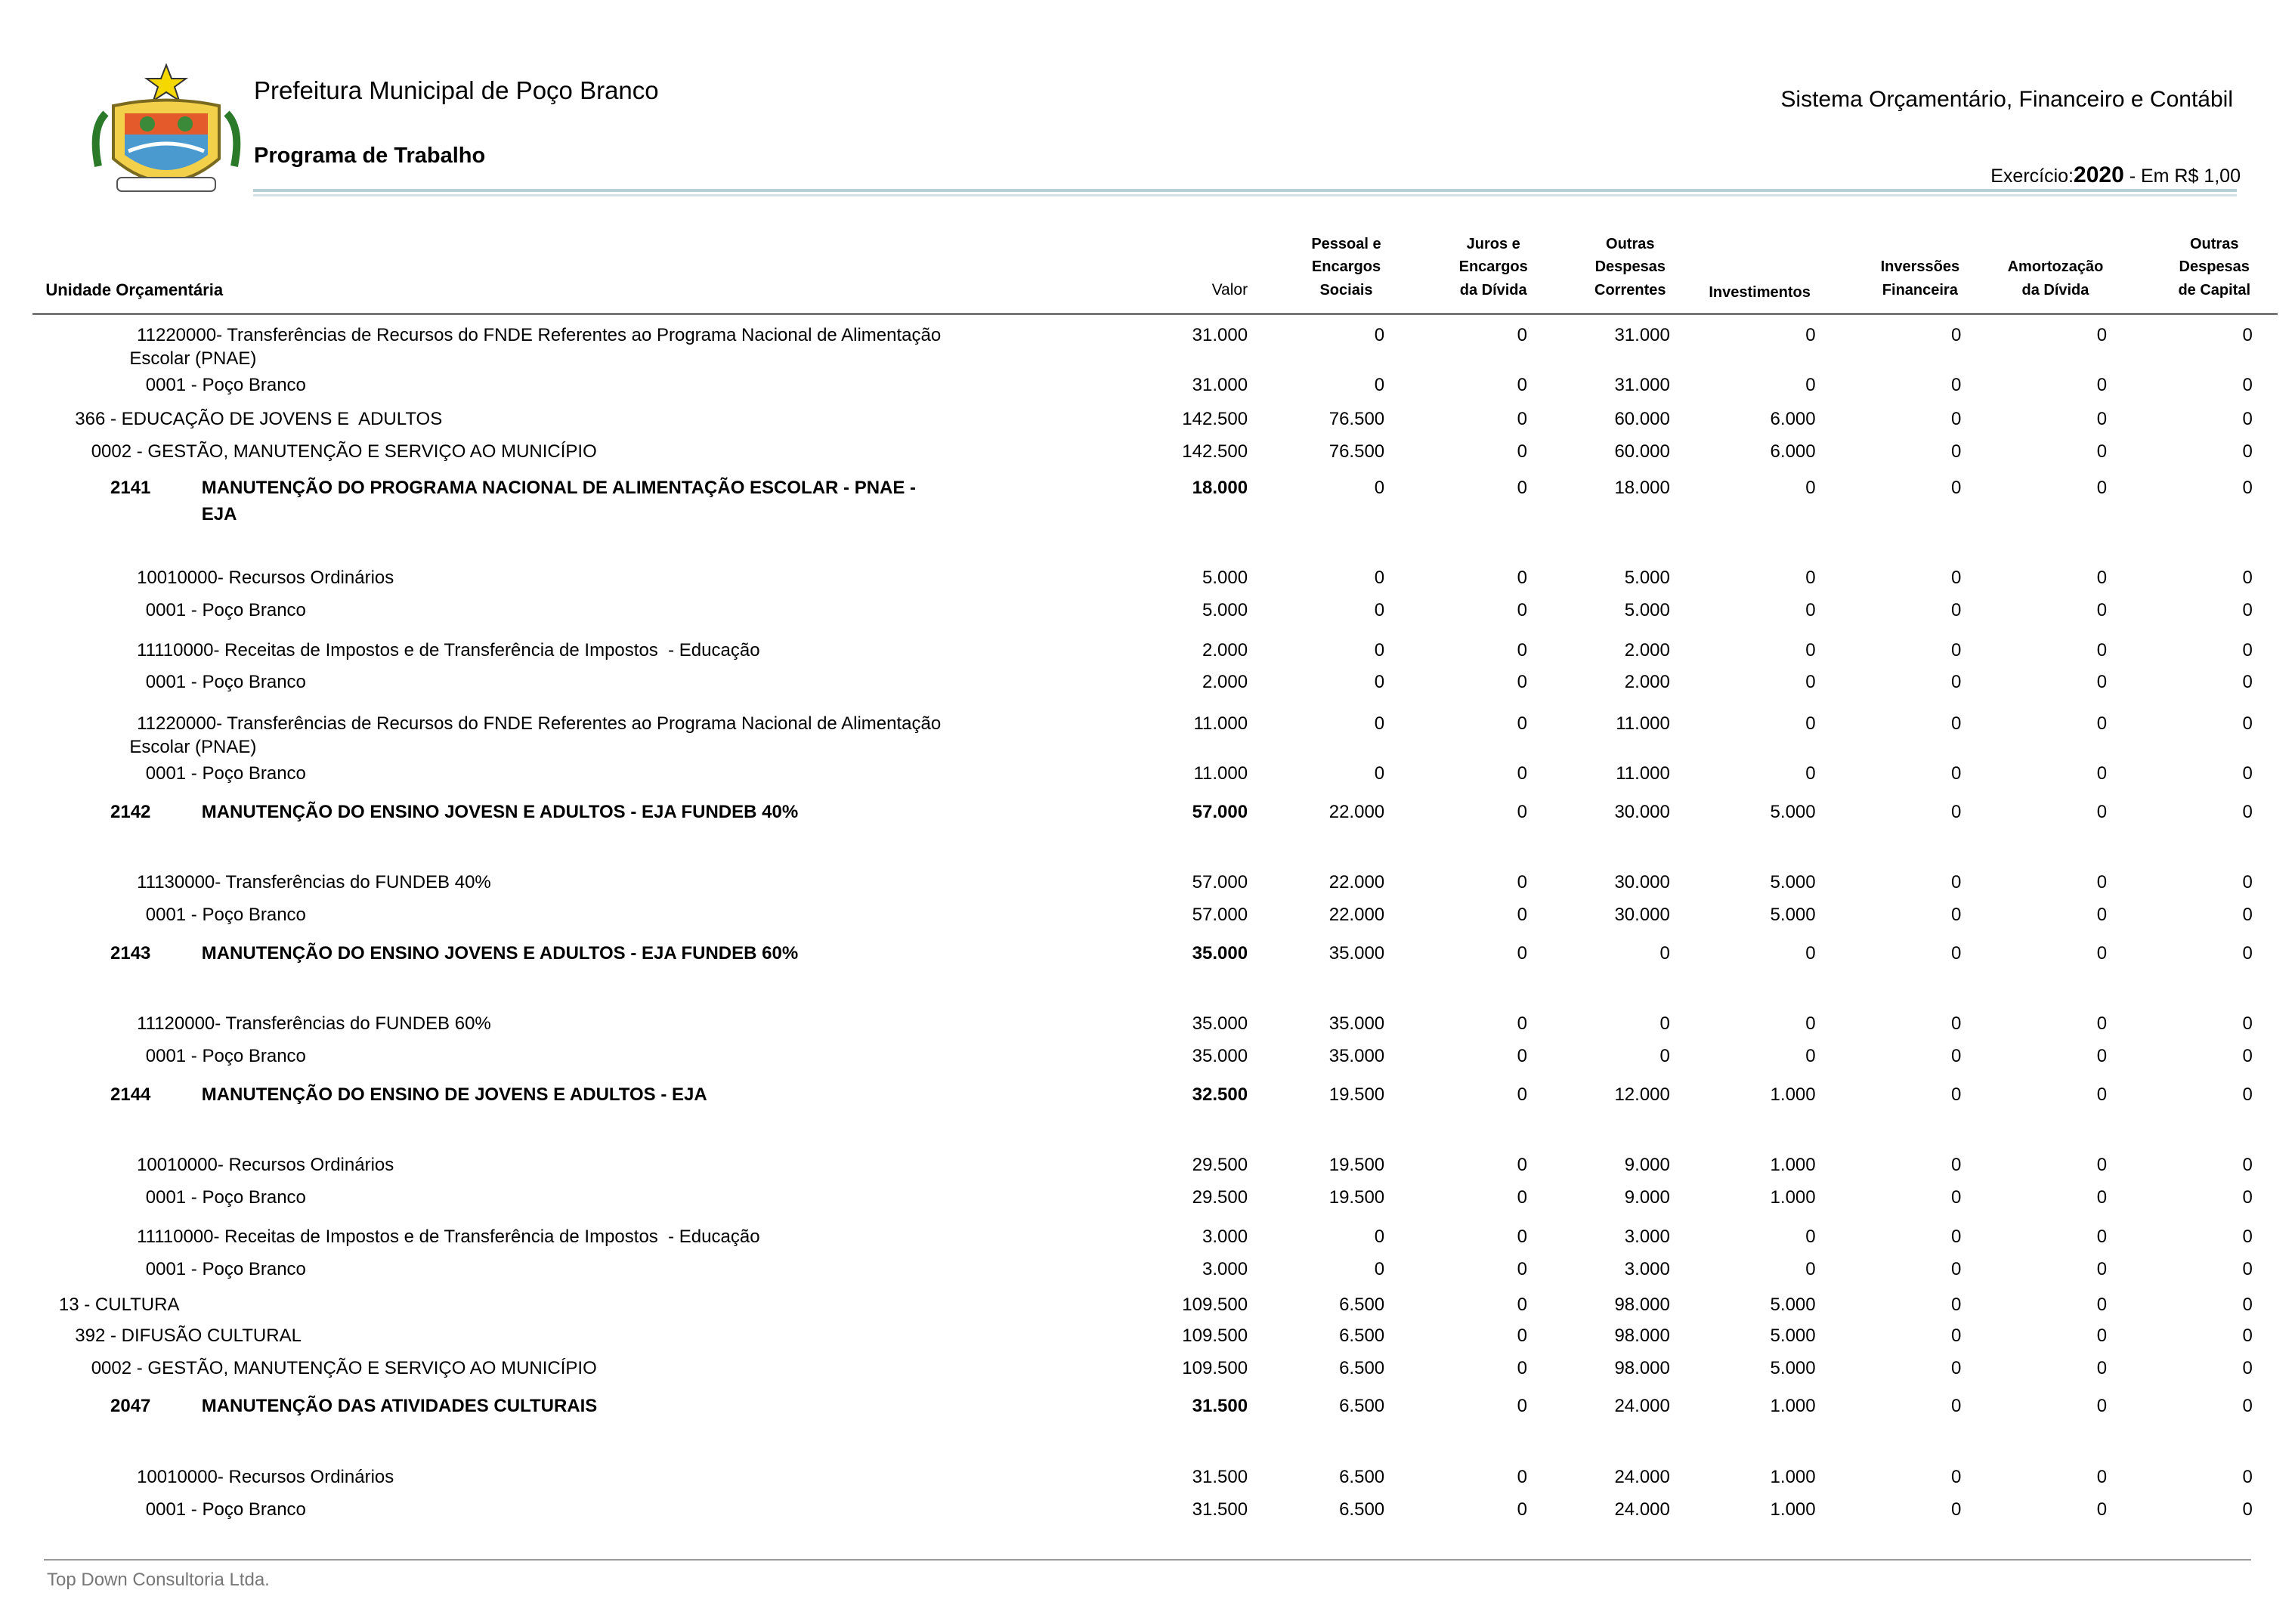 The image size is (2295, 1624). I want to click on cell-value: 12.000, so click(1642, 1094).